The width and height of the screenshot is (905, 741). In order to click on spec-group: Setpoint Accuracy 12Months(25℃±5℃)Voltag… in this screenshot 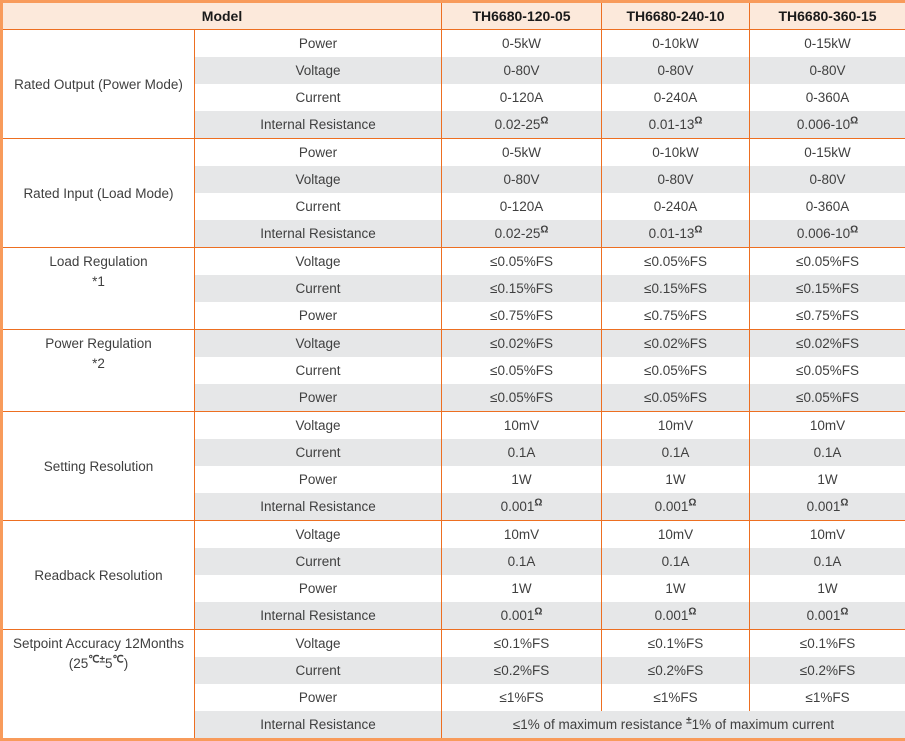, I will do `click(453, 685)`.